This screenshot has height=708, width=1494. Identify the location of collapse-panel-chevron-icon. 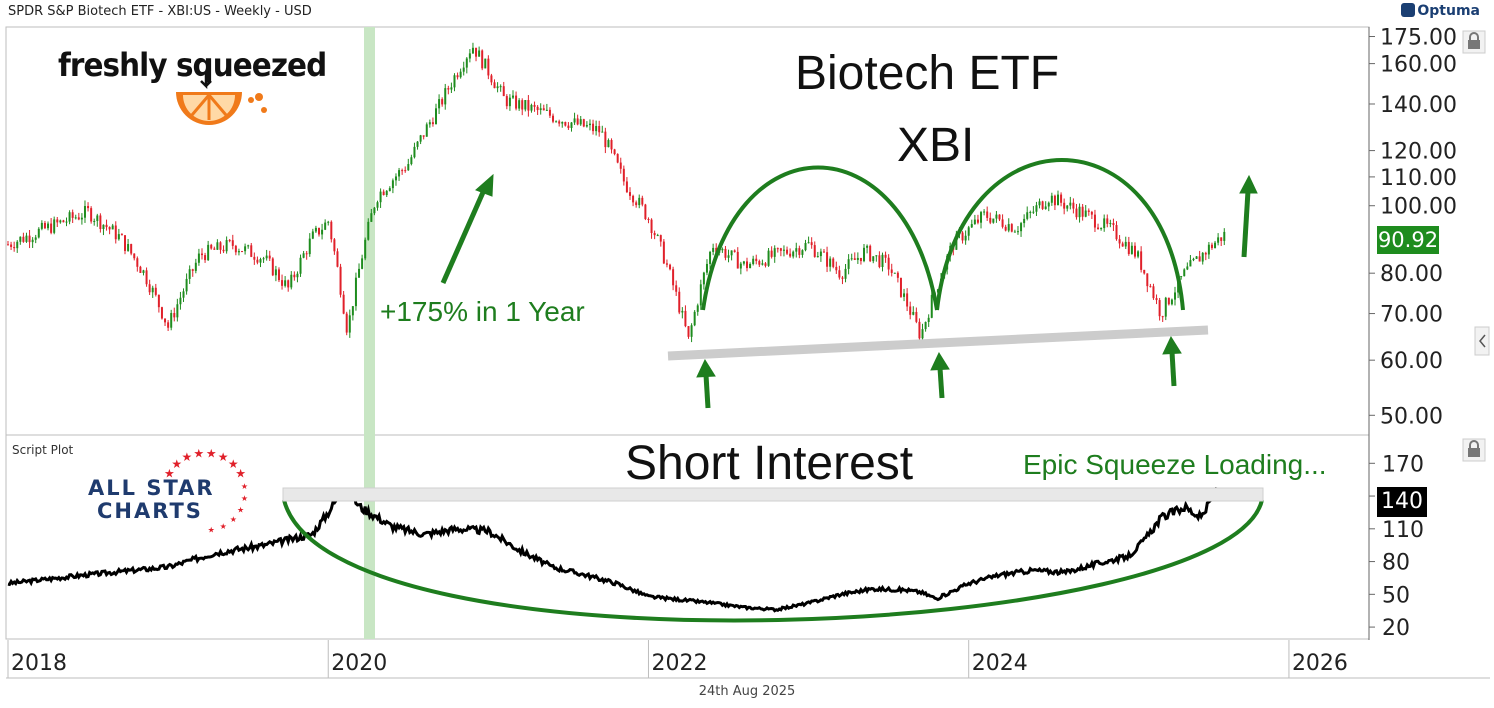
(1482, 341).